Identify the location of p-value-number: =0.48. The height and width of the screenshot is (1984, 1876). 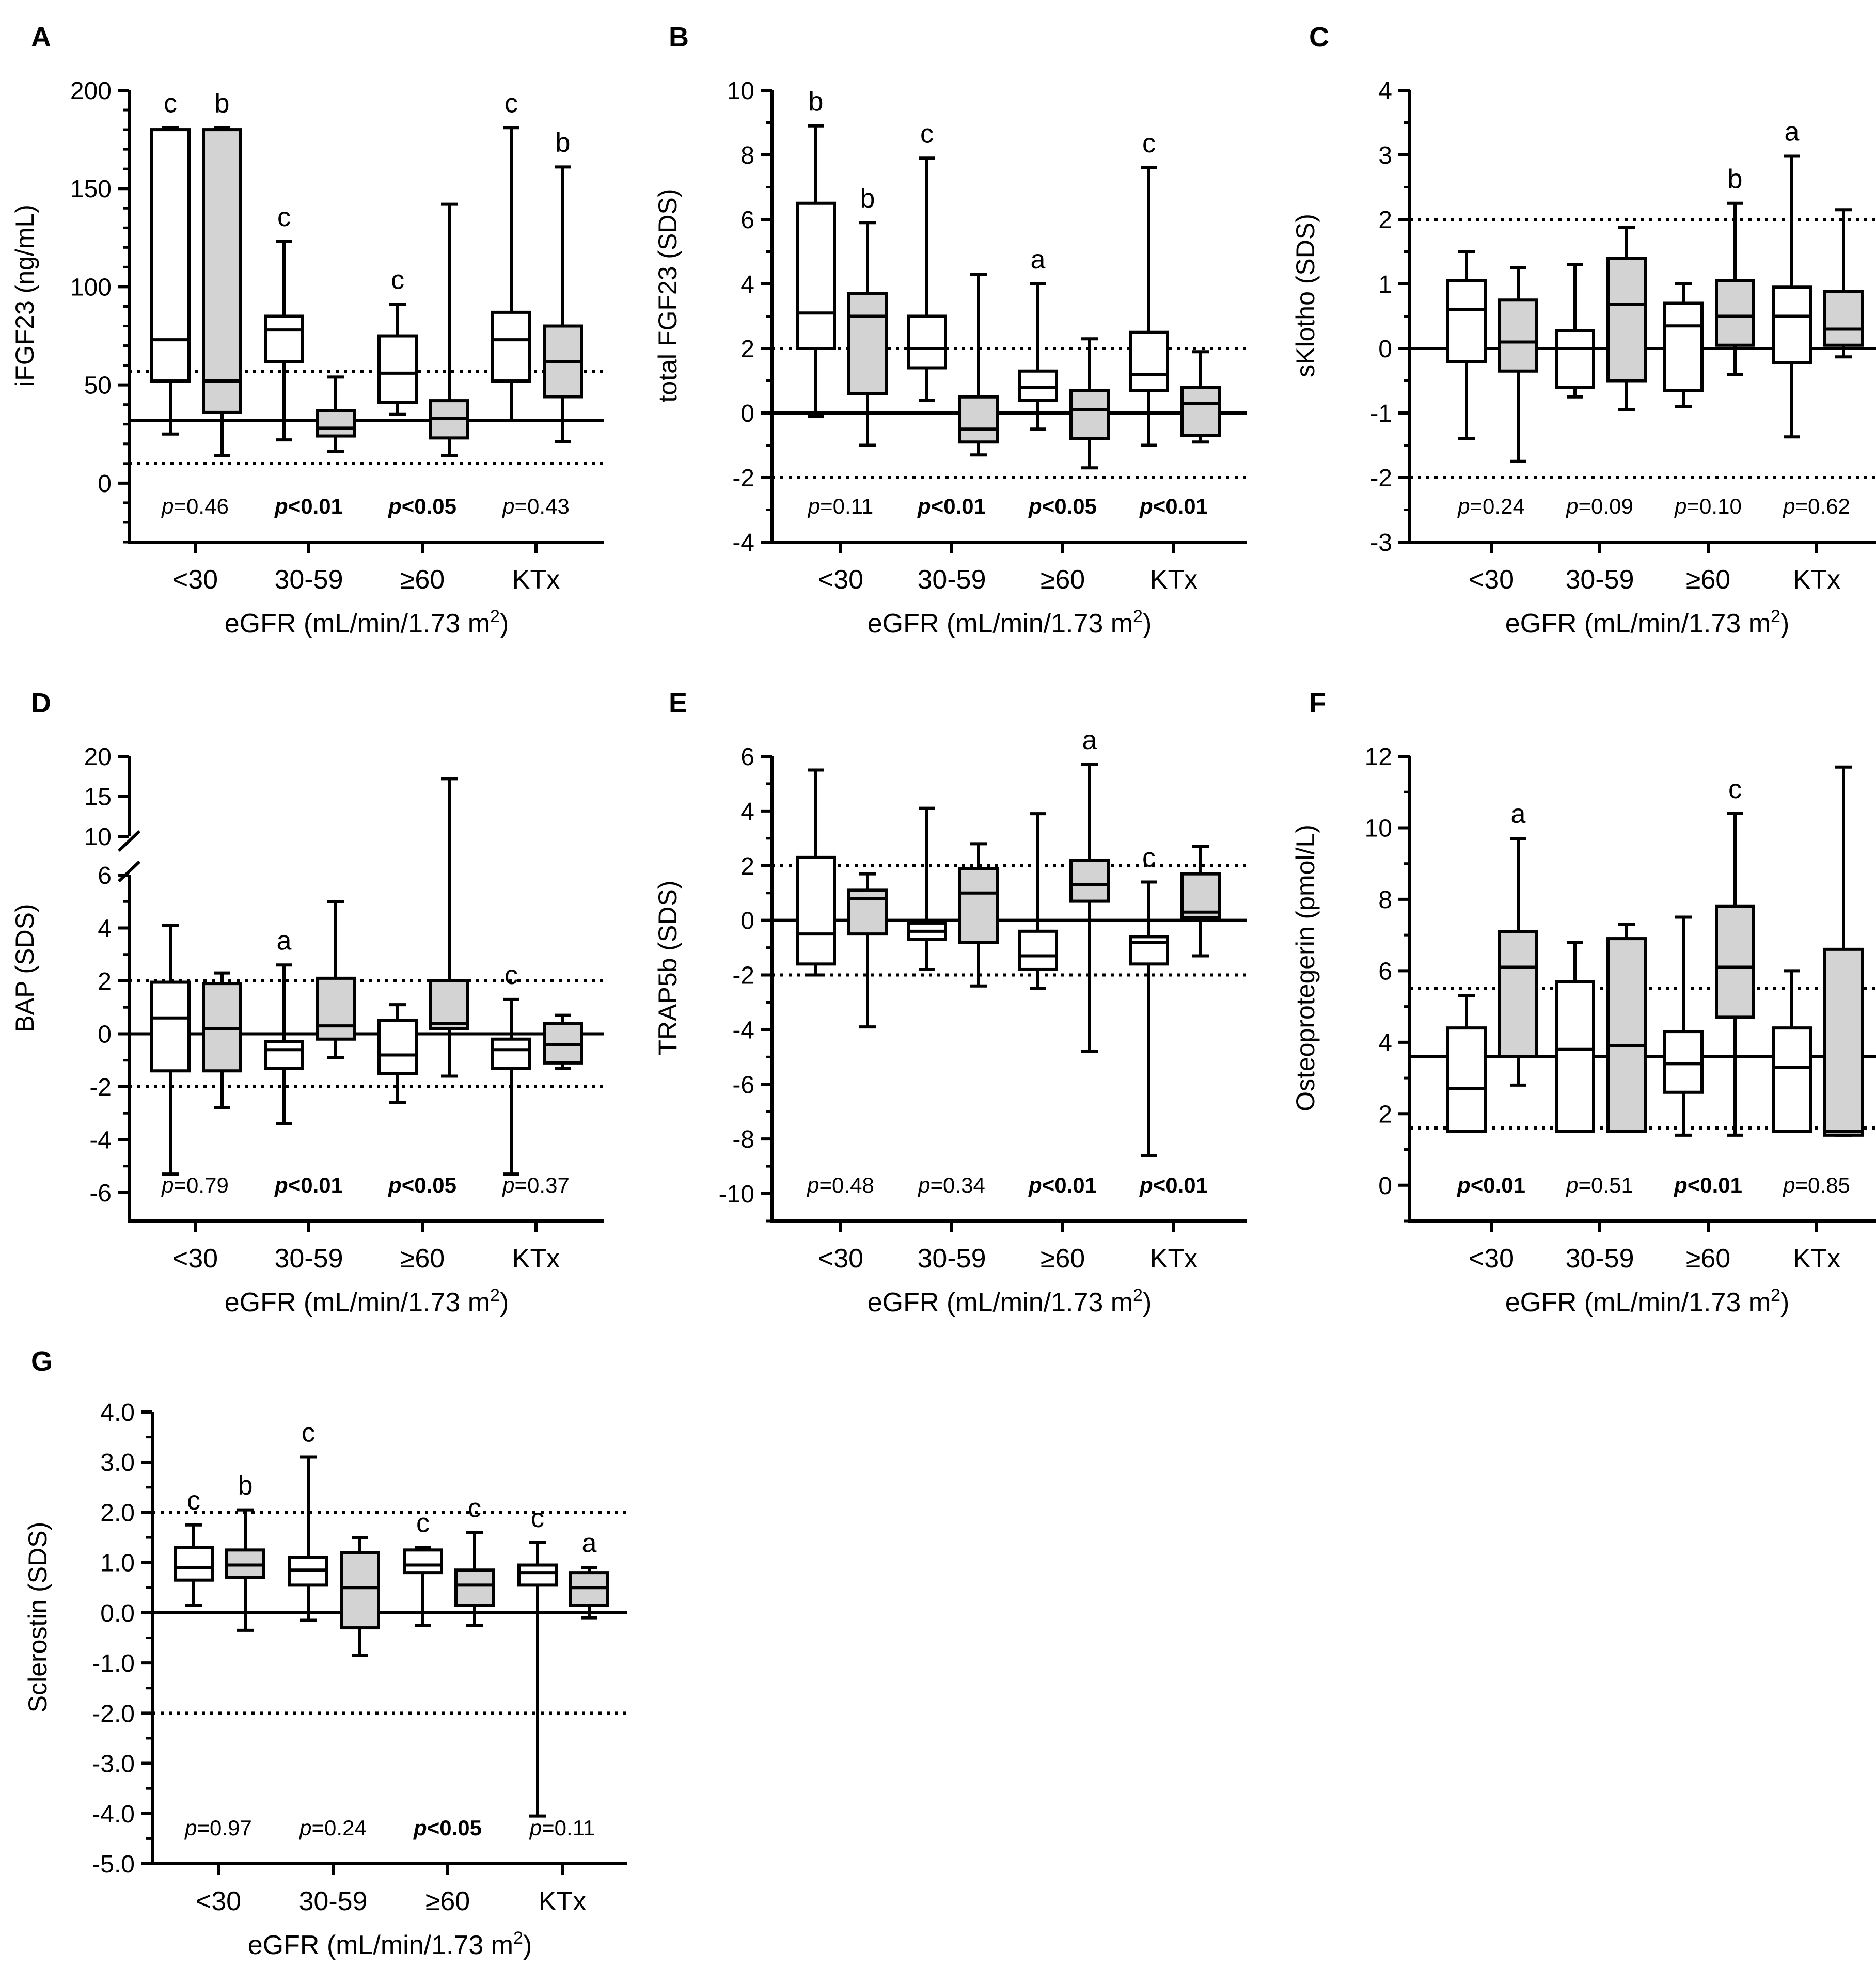
(846, 1185).